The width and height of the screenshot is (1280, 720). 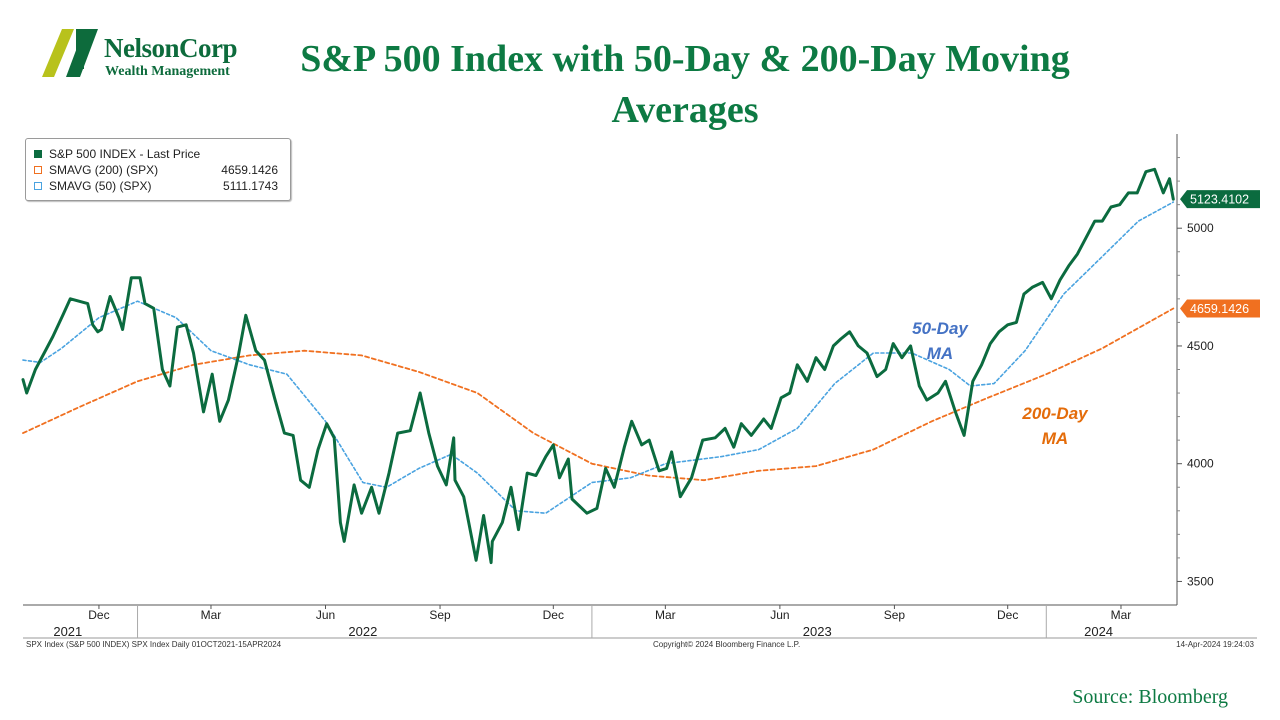 I want to click on logo-name: NelsonCorp, so click(x=171, y=48).